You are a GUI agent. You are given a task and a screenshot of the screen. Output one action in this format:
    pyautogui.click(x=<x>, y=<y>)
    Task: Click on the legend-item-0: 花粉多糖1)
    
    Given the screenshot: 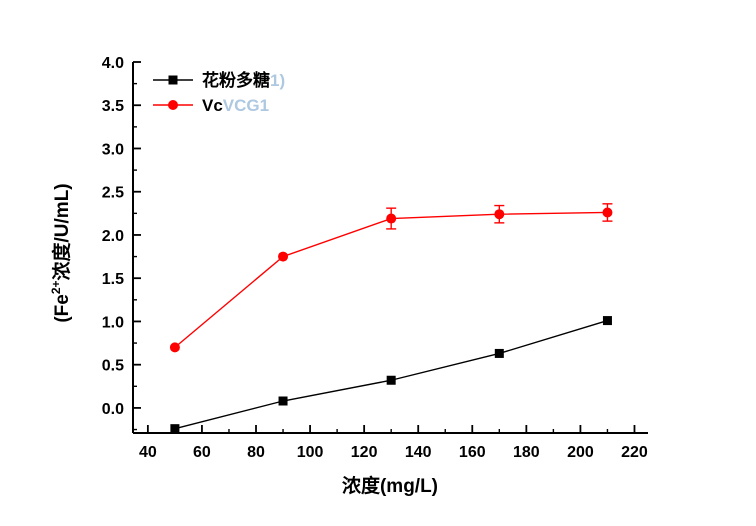 What is the action you would take?
    pyautogui.click(x=219, y=80)
    